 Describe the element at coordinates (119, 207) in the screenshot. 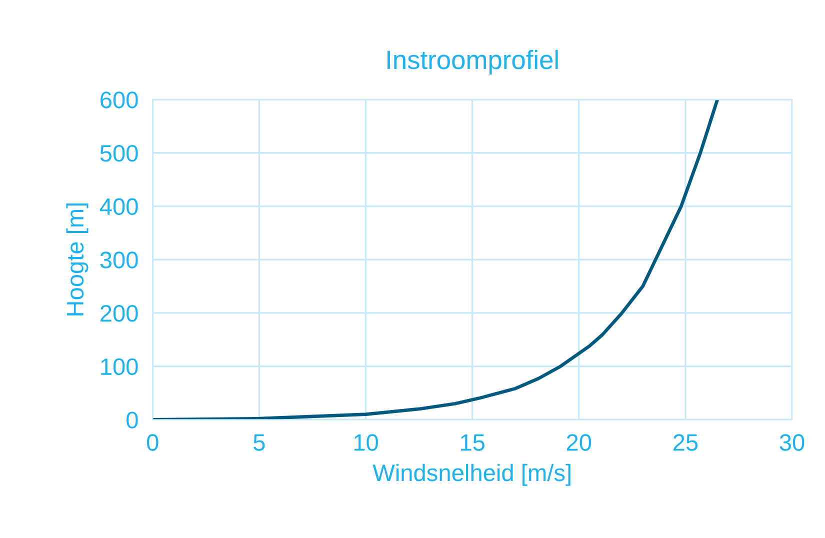

I see `y-tick-label: 400` at that location.